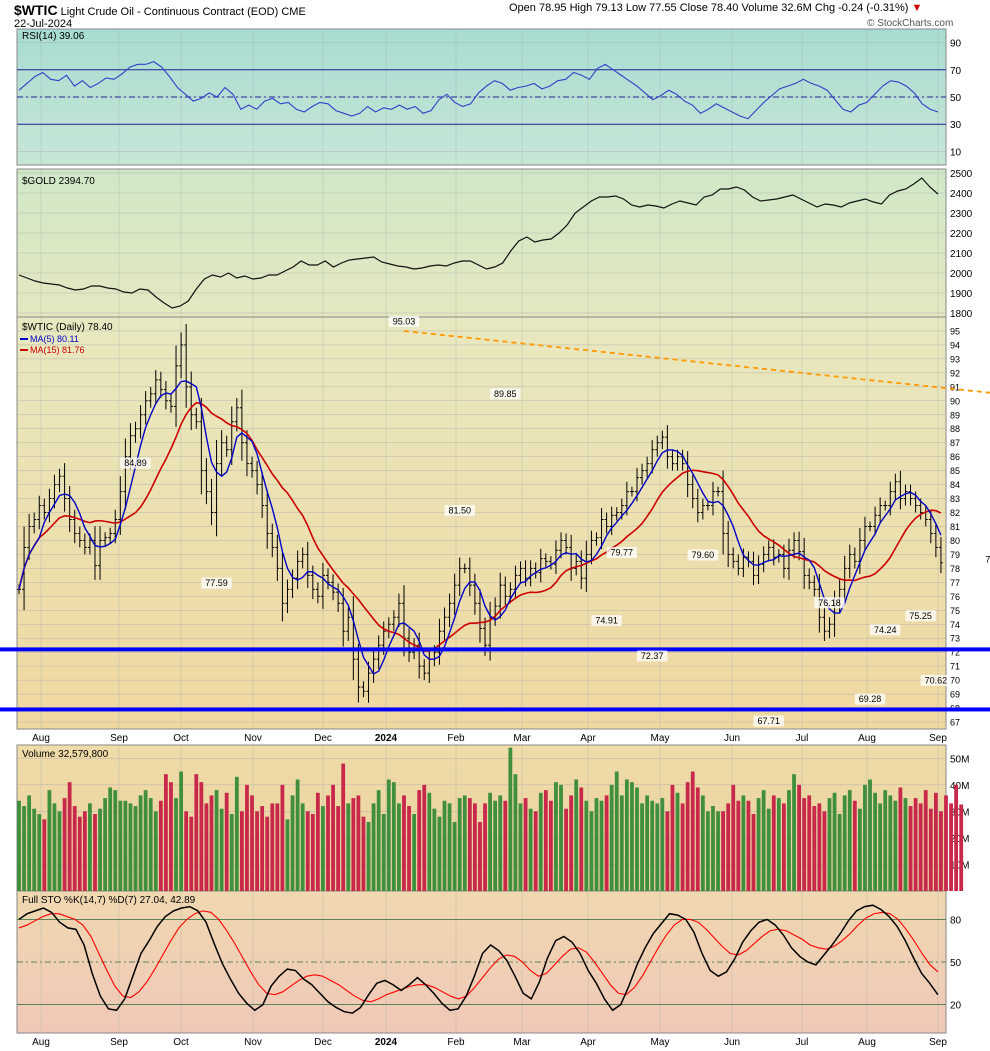 Image resolution: width=990 pixels, height=1051 pixels. What do you see at coordinates (955, 331) in the screenshot?
I see `y-tick-label: 95` at bounding box center [955, 331].